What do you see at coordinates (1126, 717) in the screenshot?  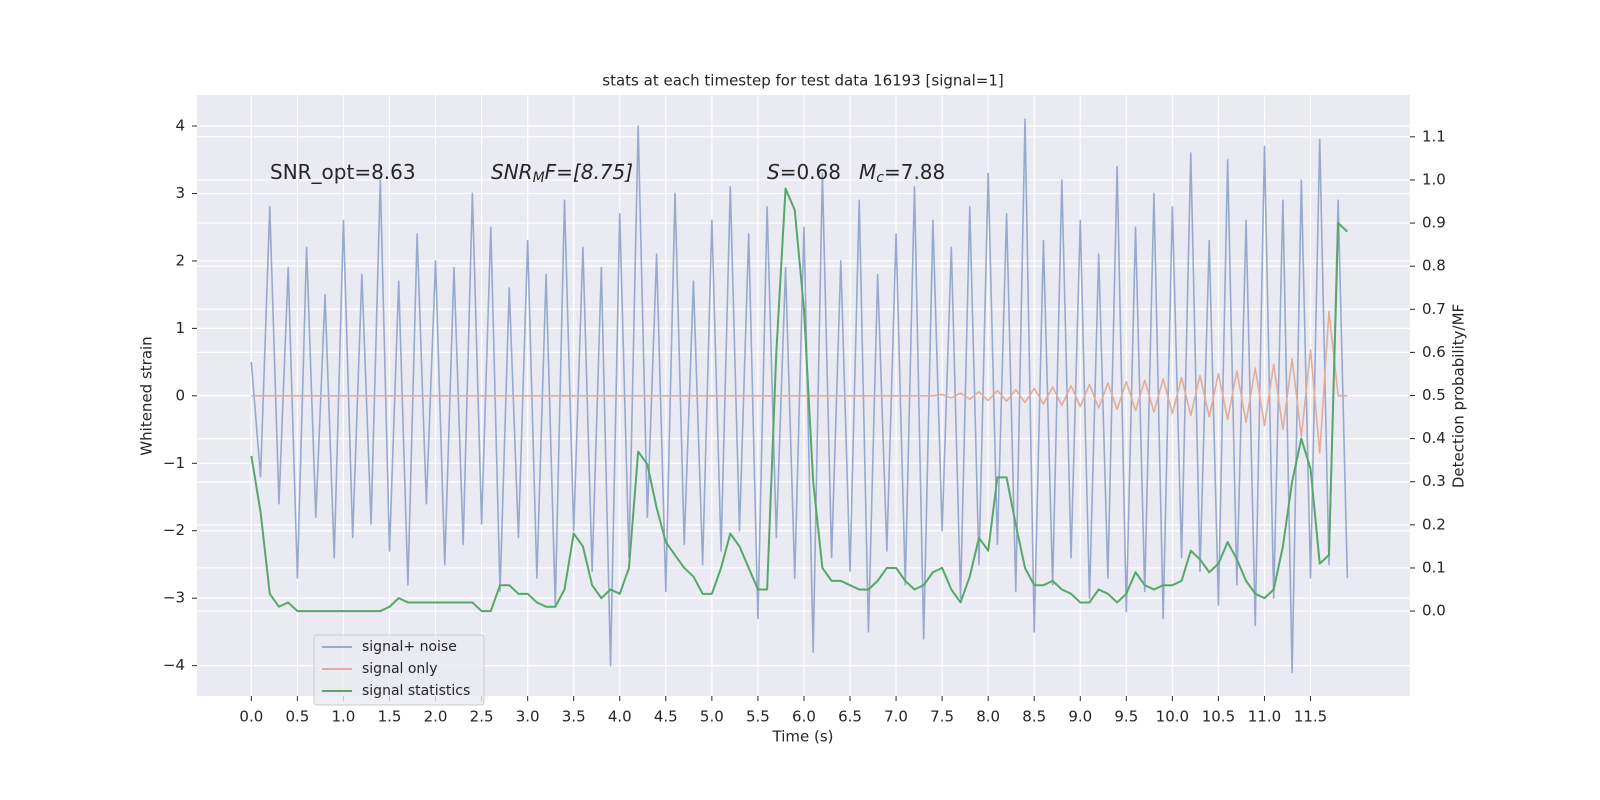 I see `x-tick-label: 9.5` at bounding box center [1126, 717].